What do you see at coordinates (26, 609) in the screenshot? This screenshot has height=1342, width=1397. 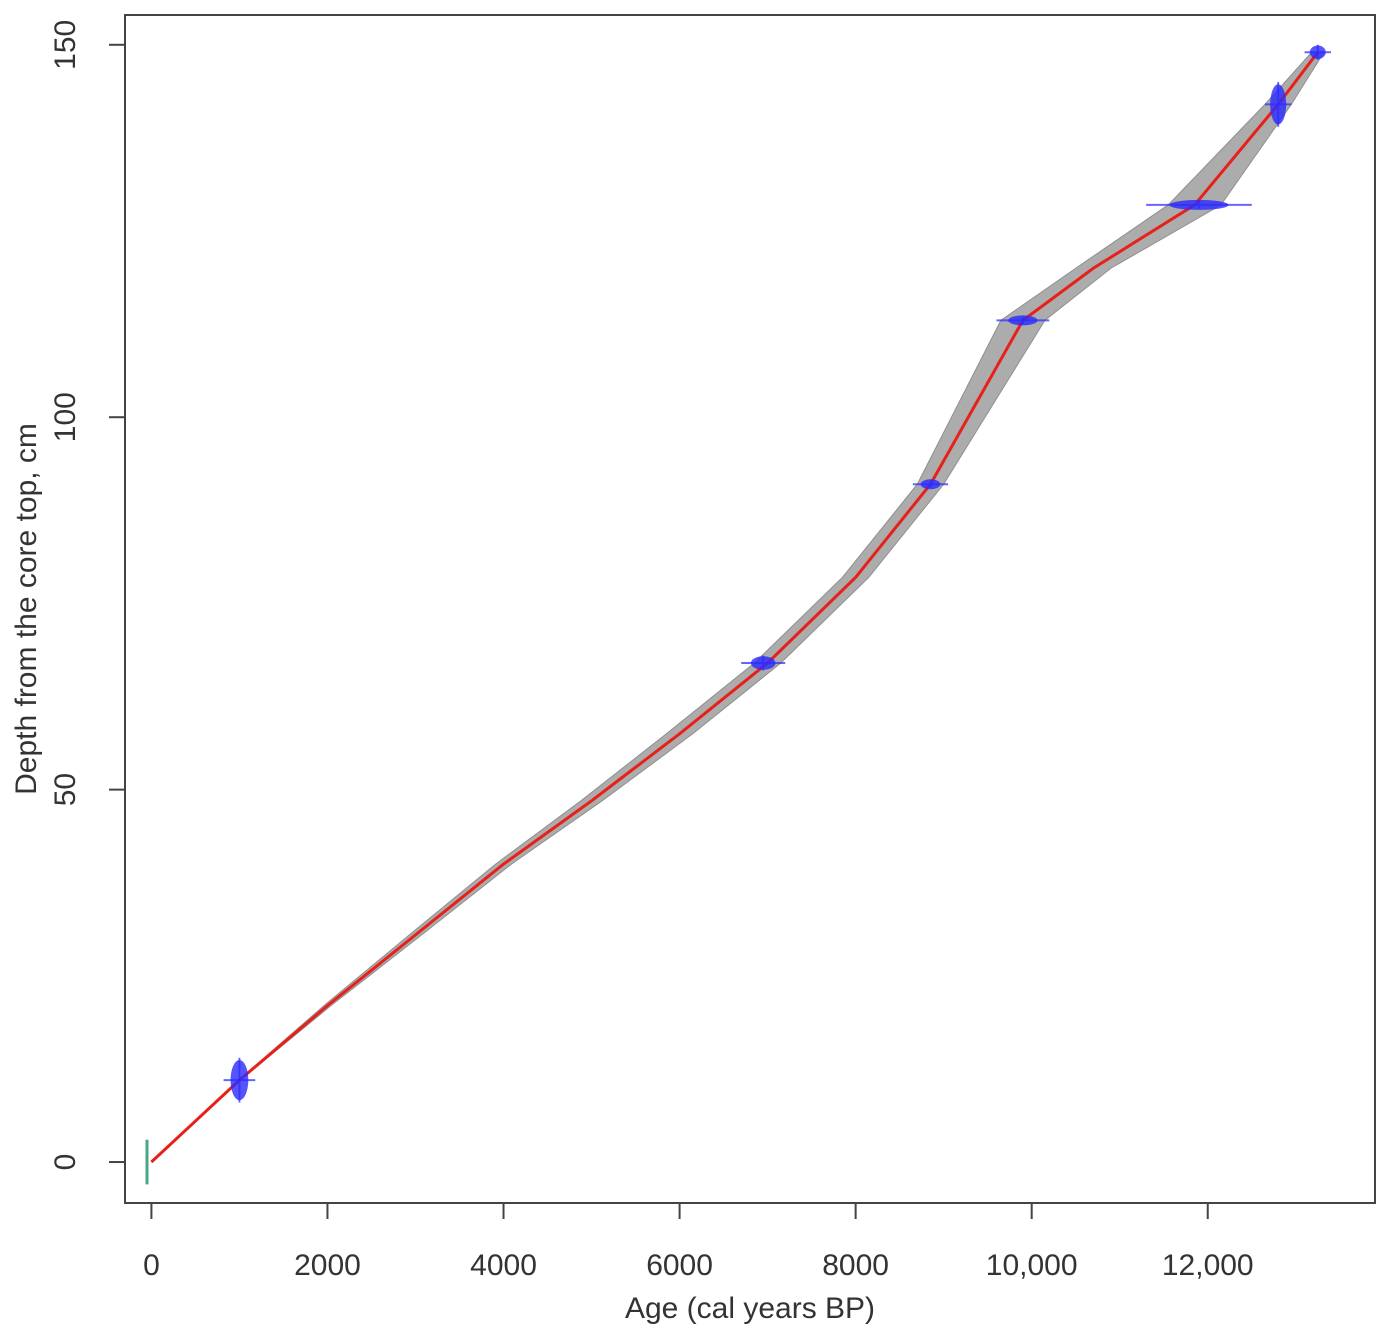 I see `y-axis-title: Depth from the core top, cm` at bounding box center [26, 609].